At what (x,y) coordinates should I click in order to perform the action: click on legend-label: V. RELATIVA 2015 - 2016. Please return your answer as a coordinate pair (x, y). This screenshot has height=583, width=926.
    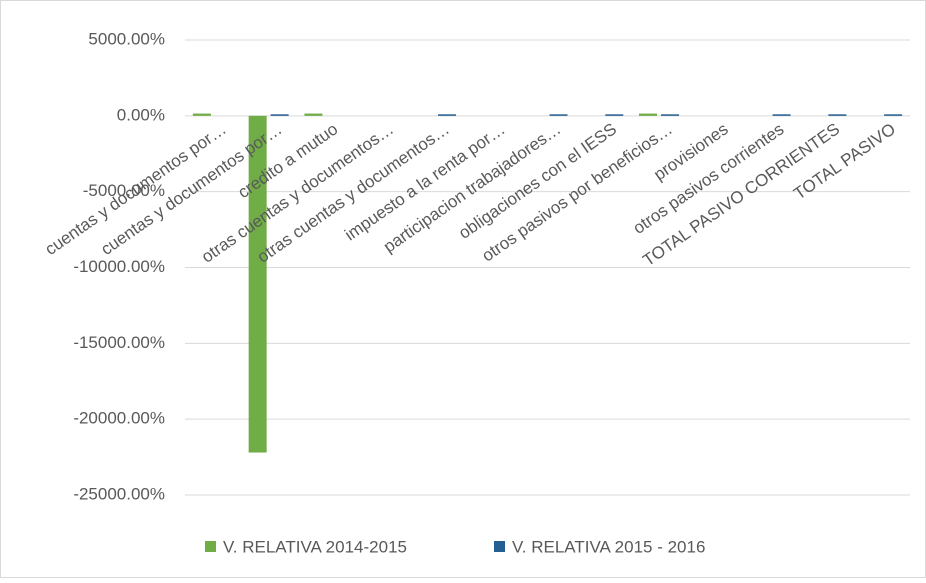
    Looking at the image, I should click on (608, 546).